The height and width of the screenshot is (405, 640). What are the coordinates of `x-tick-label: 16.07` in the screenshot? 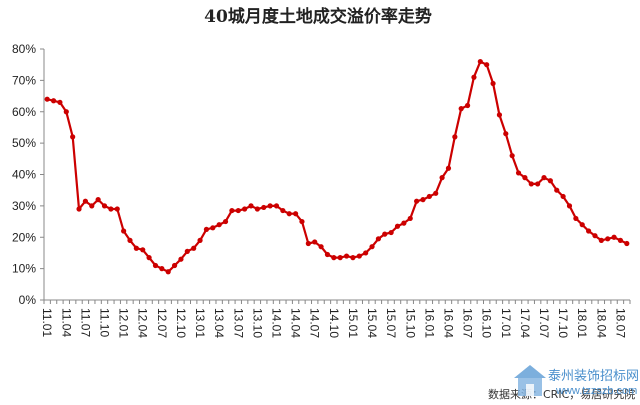 It's located at (468, 323).